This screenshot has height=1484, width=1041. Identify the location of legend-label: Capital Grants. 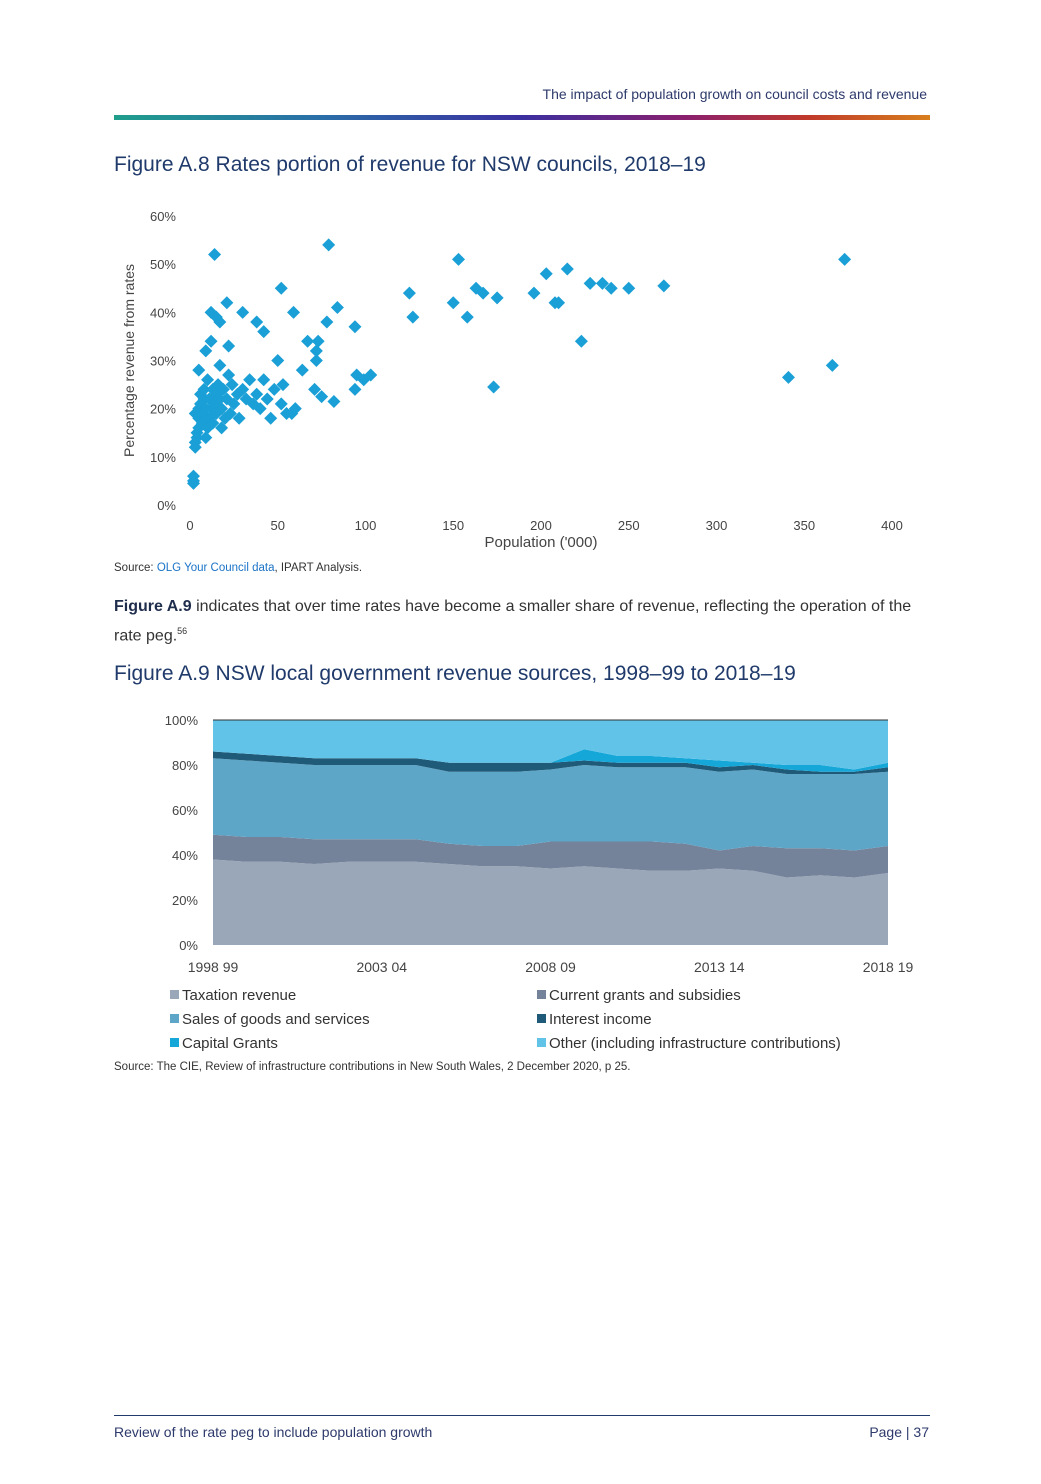
(230, 1043).